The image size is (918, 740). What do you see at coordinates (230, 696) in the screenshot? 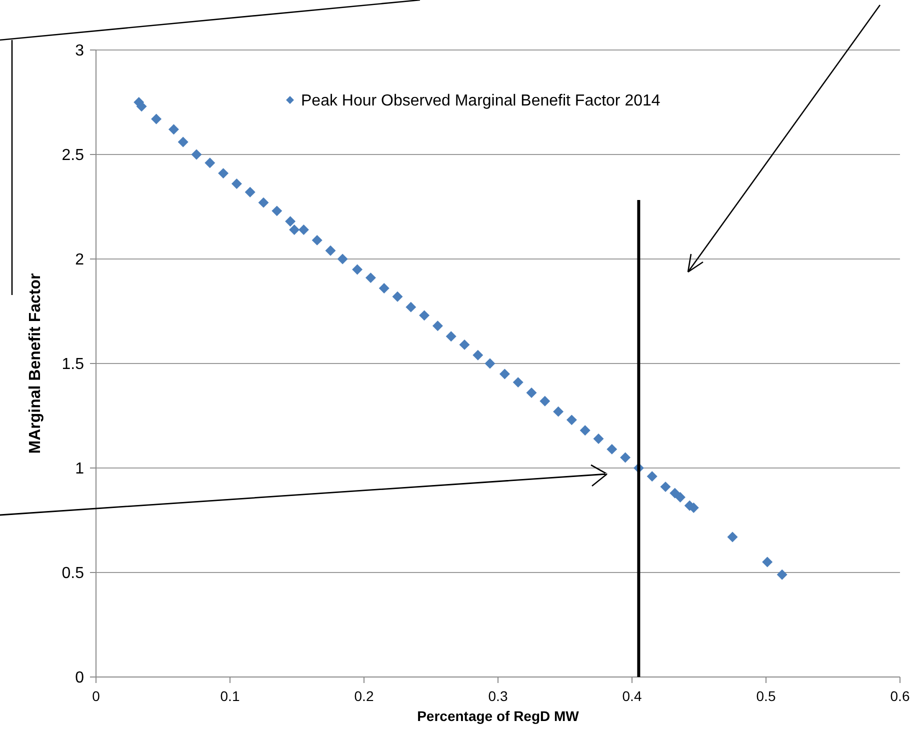
I see `x-tick-label: 0.1` at bounding box center [230, 696].